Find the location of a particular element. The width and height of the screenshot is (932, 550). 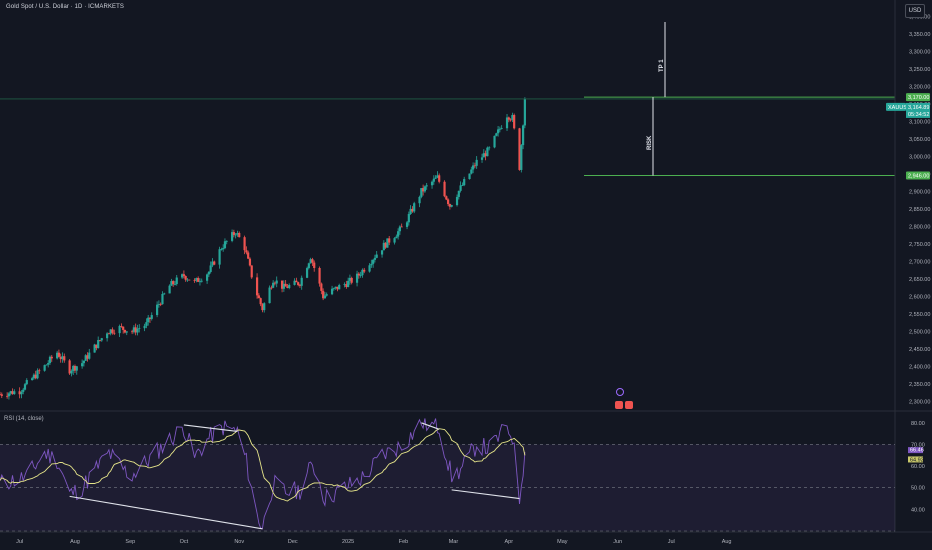

rsi-ma-badge is located at coordinates (915, 459).